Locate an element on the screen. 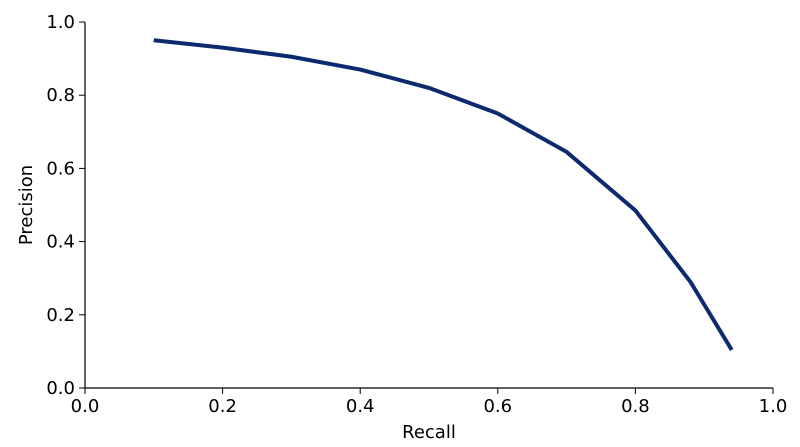 The width and height of the screenshot is (800, 447). y-axis-label: Precision is located at coordinates (26, 205).